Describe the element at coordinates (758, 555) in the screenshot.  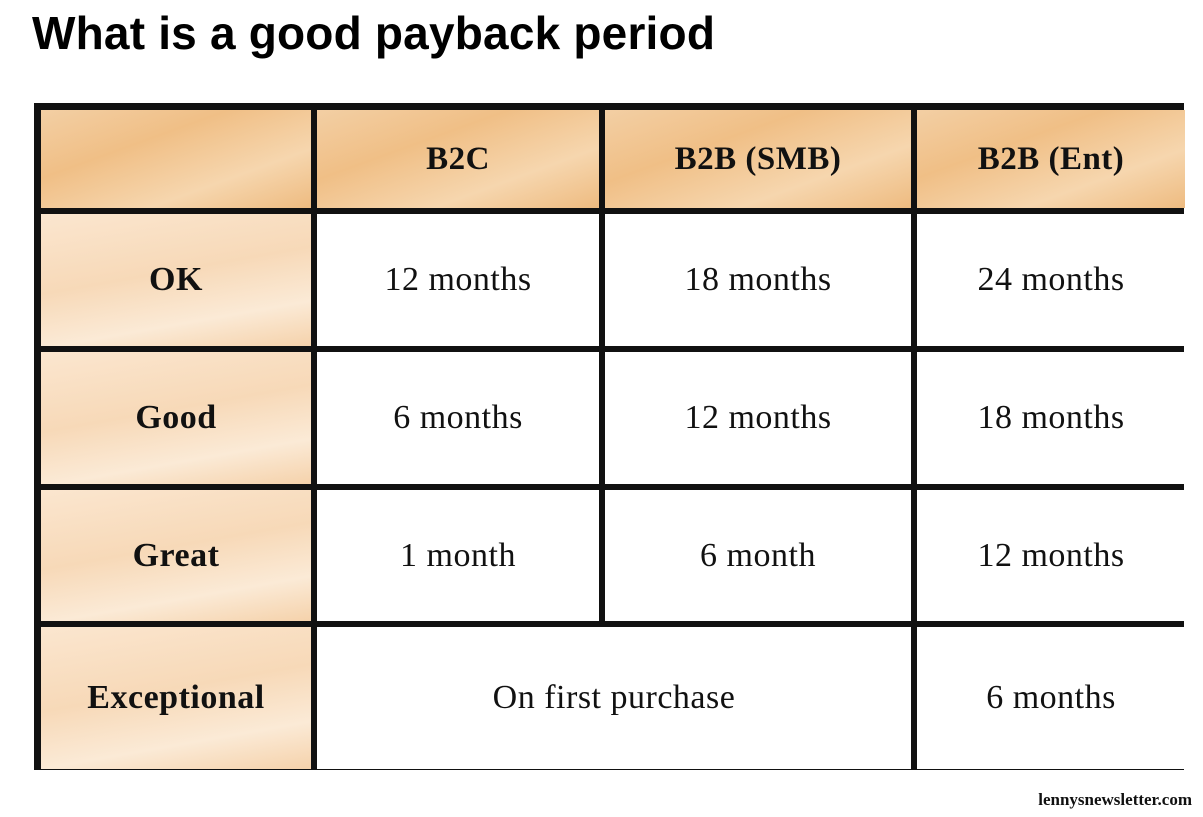
I see `table-cell: 6 month` at that location.